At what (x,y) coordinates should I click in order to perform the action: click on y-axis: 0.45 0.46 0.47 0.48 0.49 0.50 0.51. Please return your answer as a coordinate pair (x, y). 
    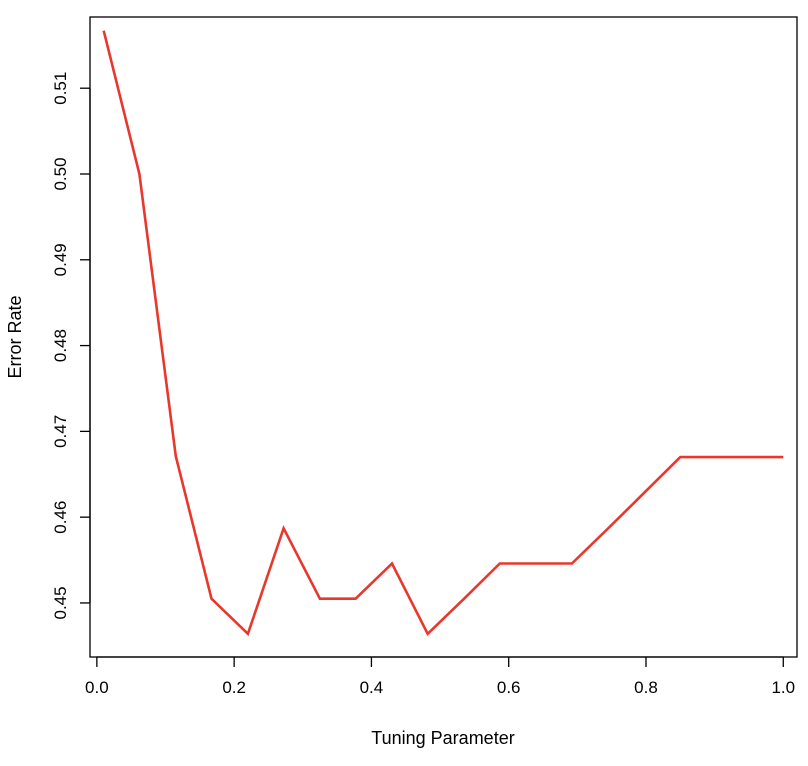
    Looking at the image, I should click on (71, 345).